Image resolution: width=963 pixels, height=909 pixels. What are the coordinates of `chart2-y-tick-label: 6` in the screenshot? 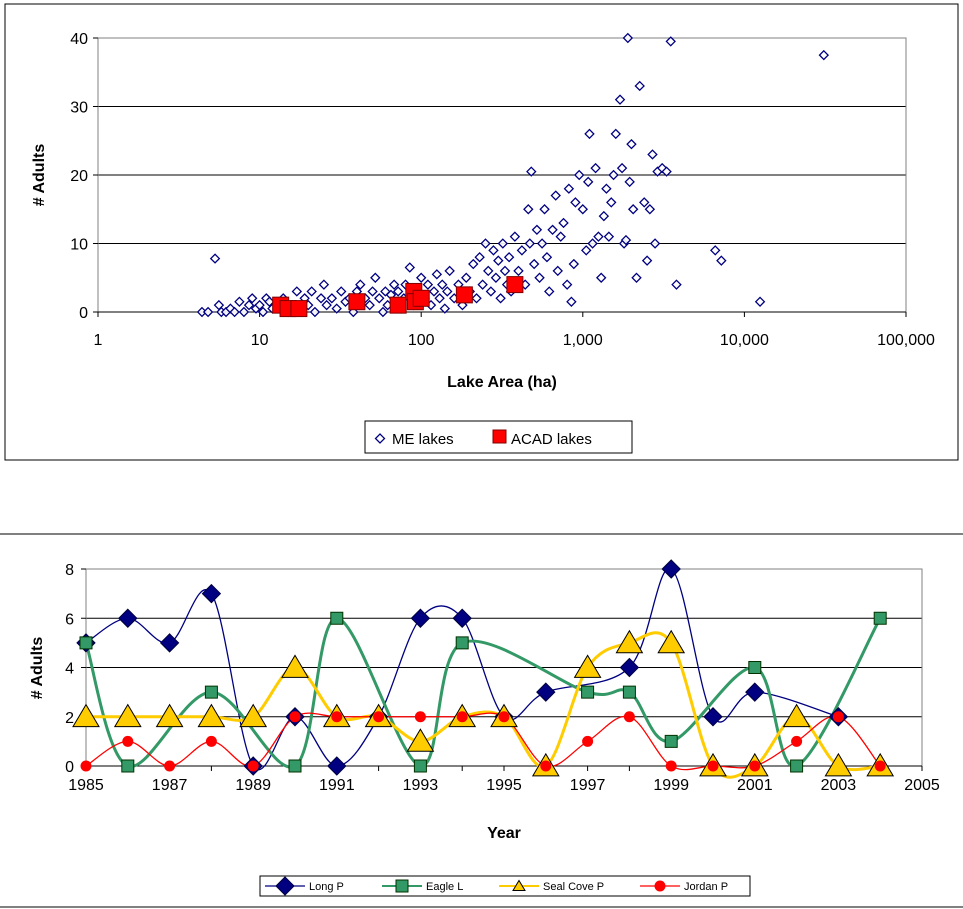 It's located at (69, 619).